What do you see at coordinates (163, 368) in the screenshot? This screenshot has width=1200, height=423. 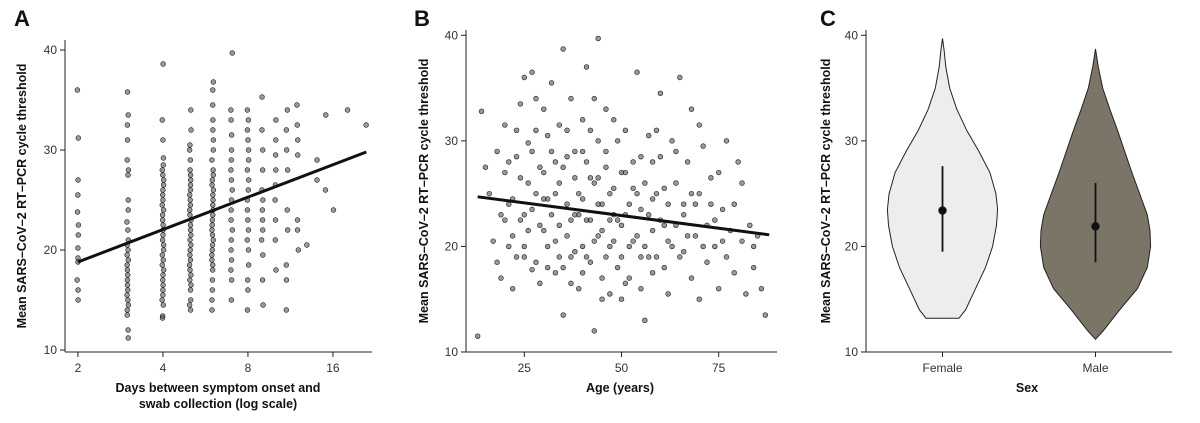 I see `panel-a-x-tick-label: 4` at bounding box center [163, 368].